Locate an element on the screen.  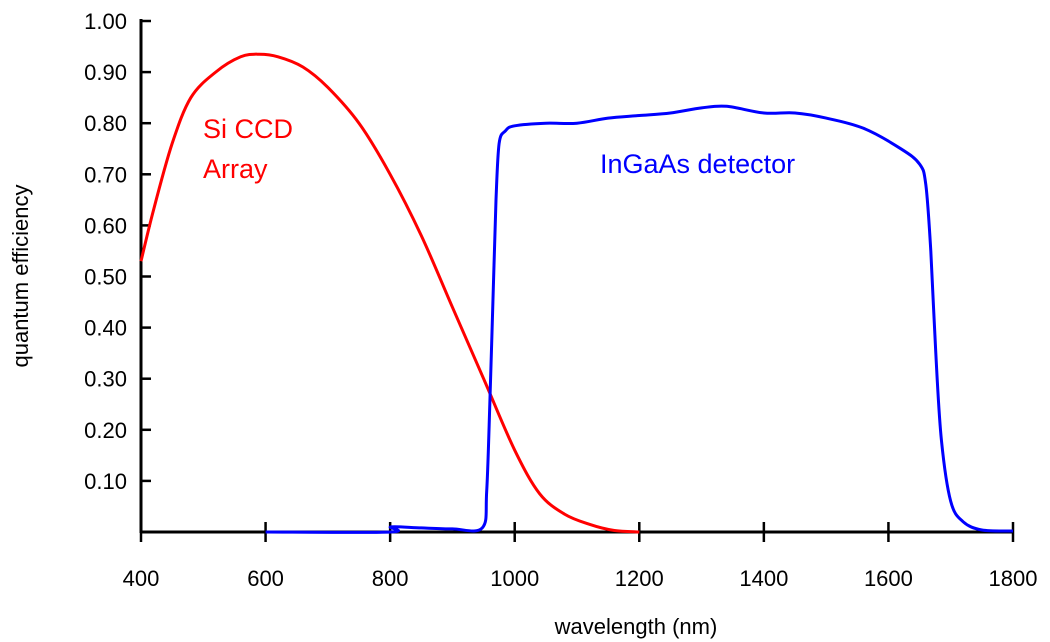
y-tick-label: 0.30 is located at coordinates (105, 379).